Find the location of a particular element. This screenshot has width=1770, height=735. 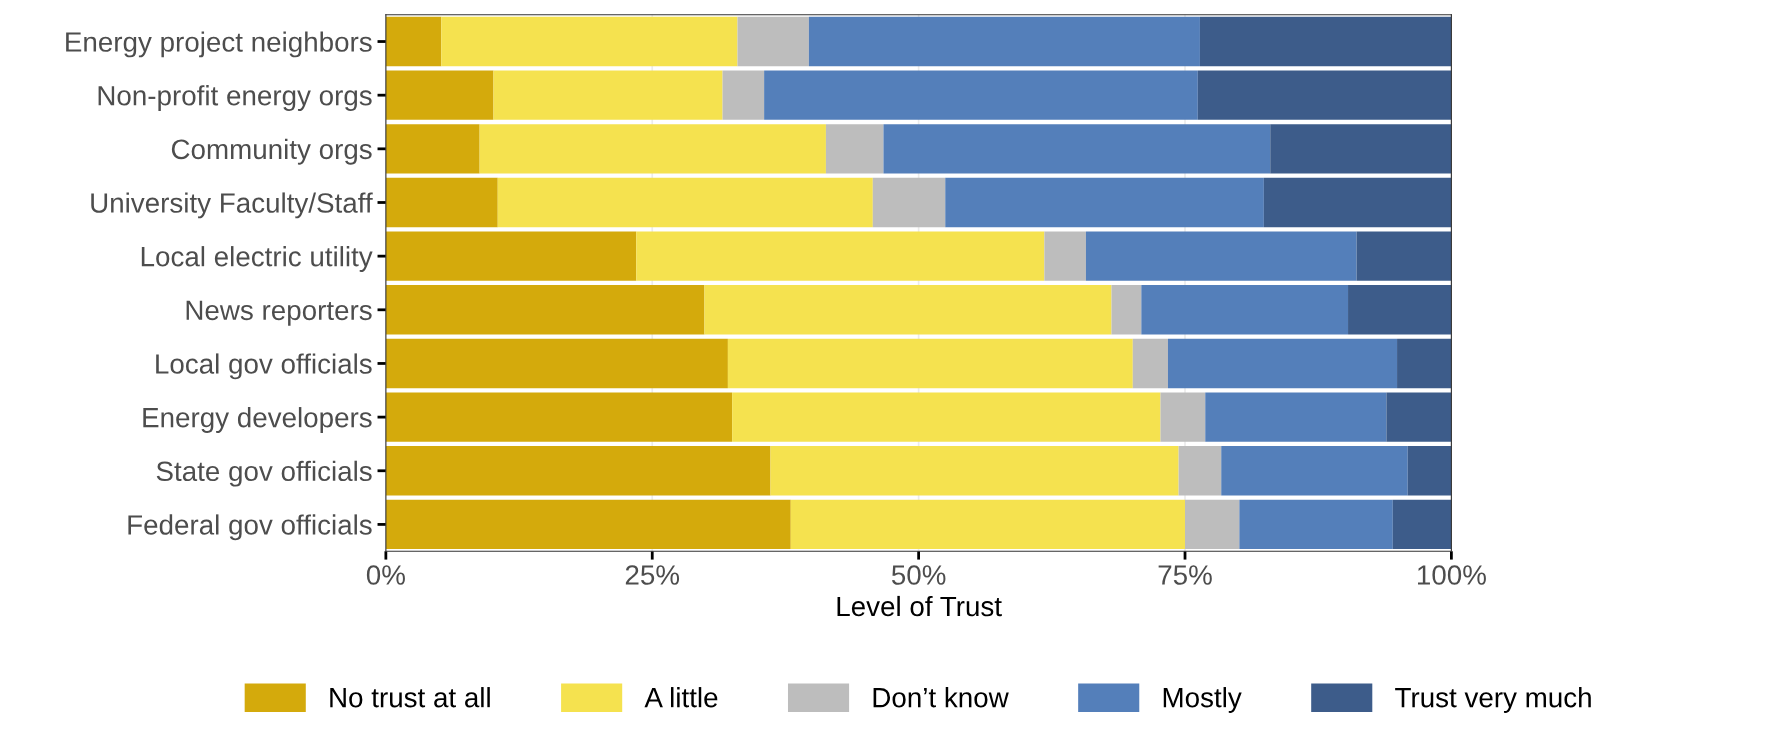

y-tick-label: University Faculty/Staff is located at coordinates (232, 205).